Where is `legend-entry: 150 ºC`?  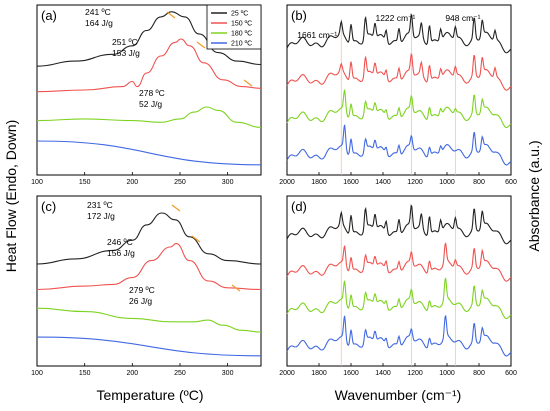 legend-entry: 150 ºC is located at coordinates (241, 24).